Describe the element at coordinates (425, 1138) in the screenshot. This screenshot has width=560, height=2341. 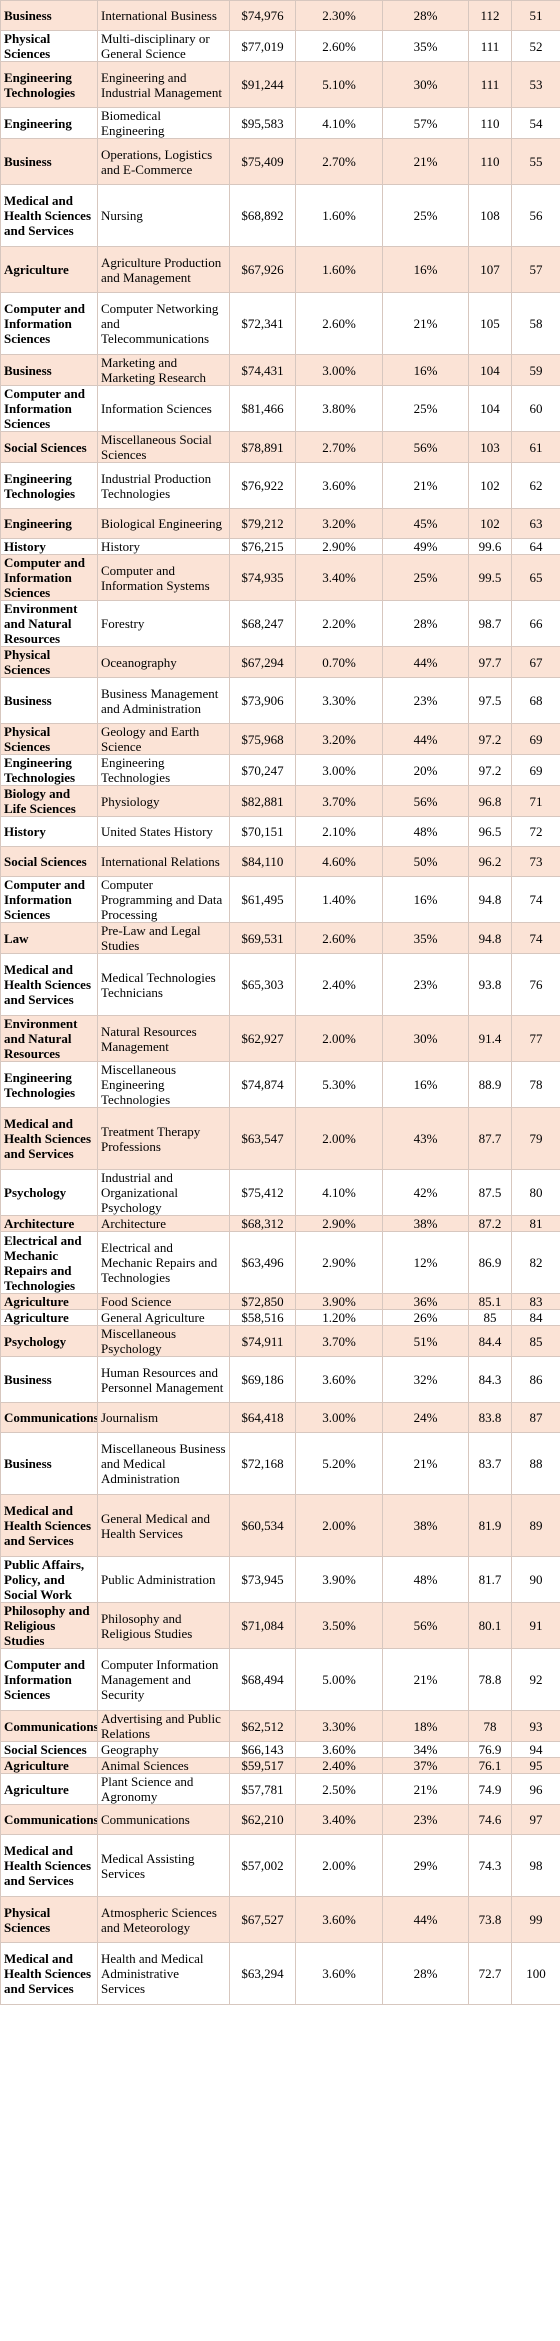
I see `women-share-cell: 43%` at that location.